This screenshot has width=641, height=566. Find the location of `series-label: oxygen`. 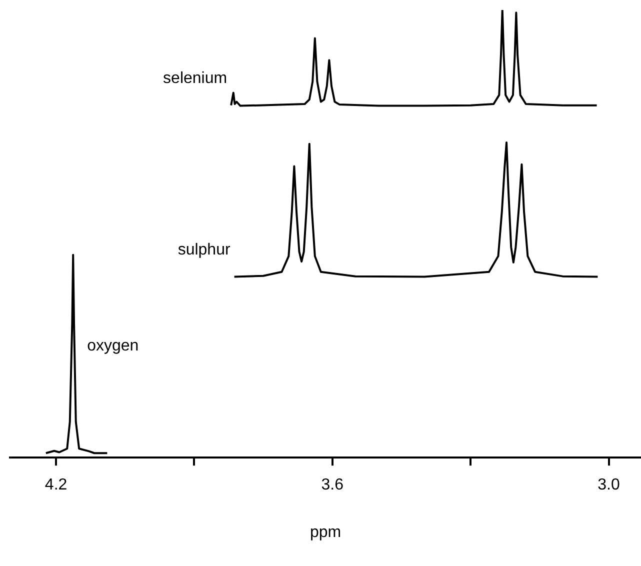

series-label: oxygen is located at coordinates (113, 345).